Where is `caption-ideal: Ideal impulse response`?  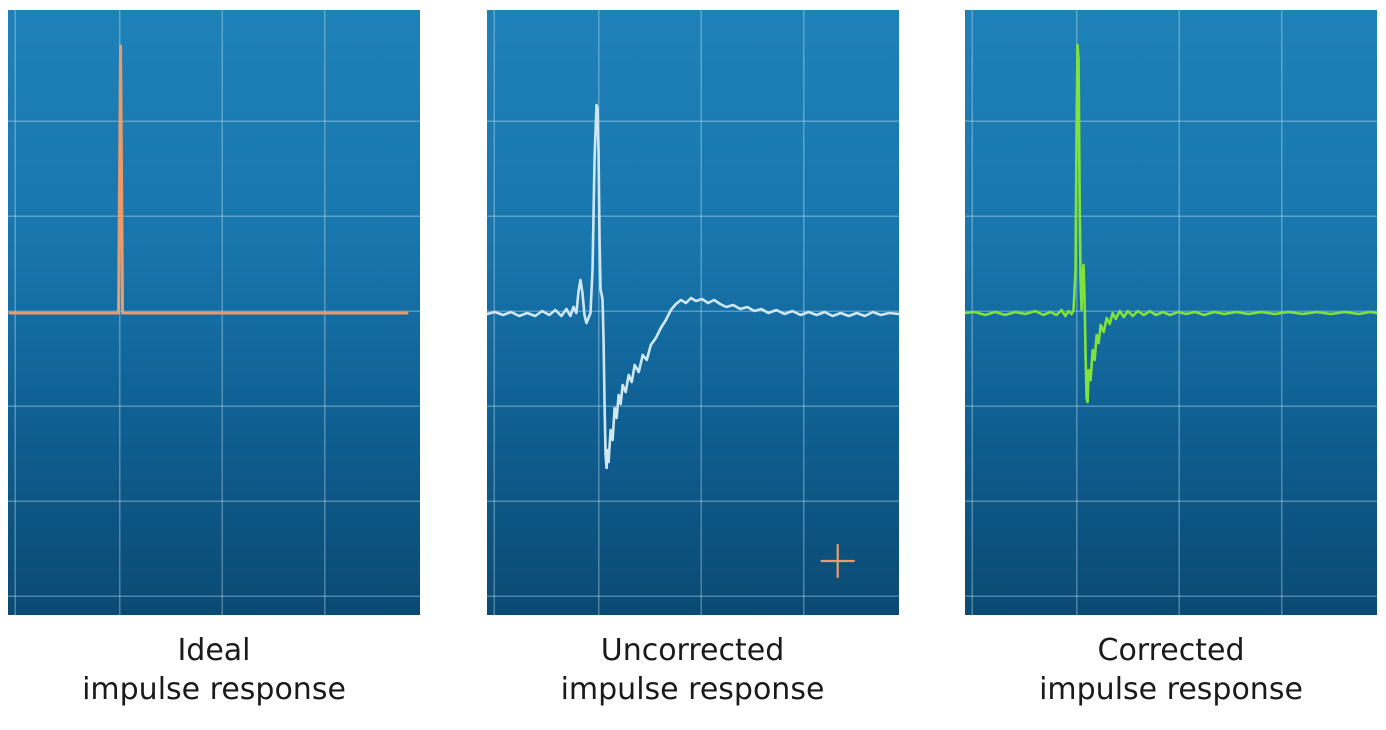
caption-ideal: Ideal impulse response is located at coordinates (214, 670).